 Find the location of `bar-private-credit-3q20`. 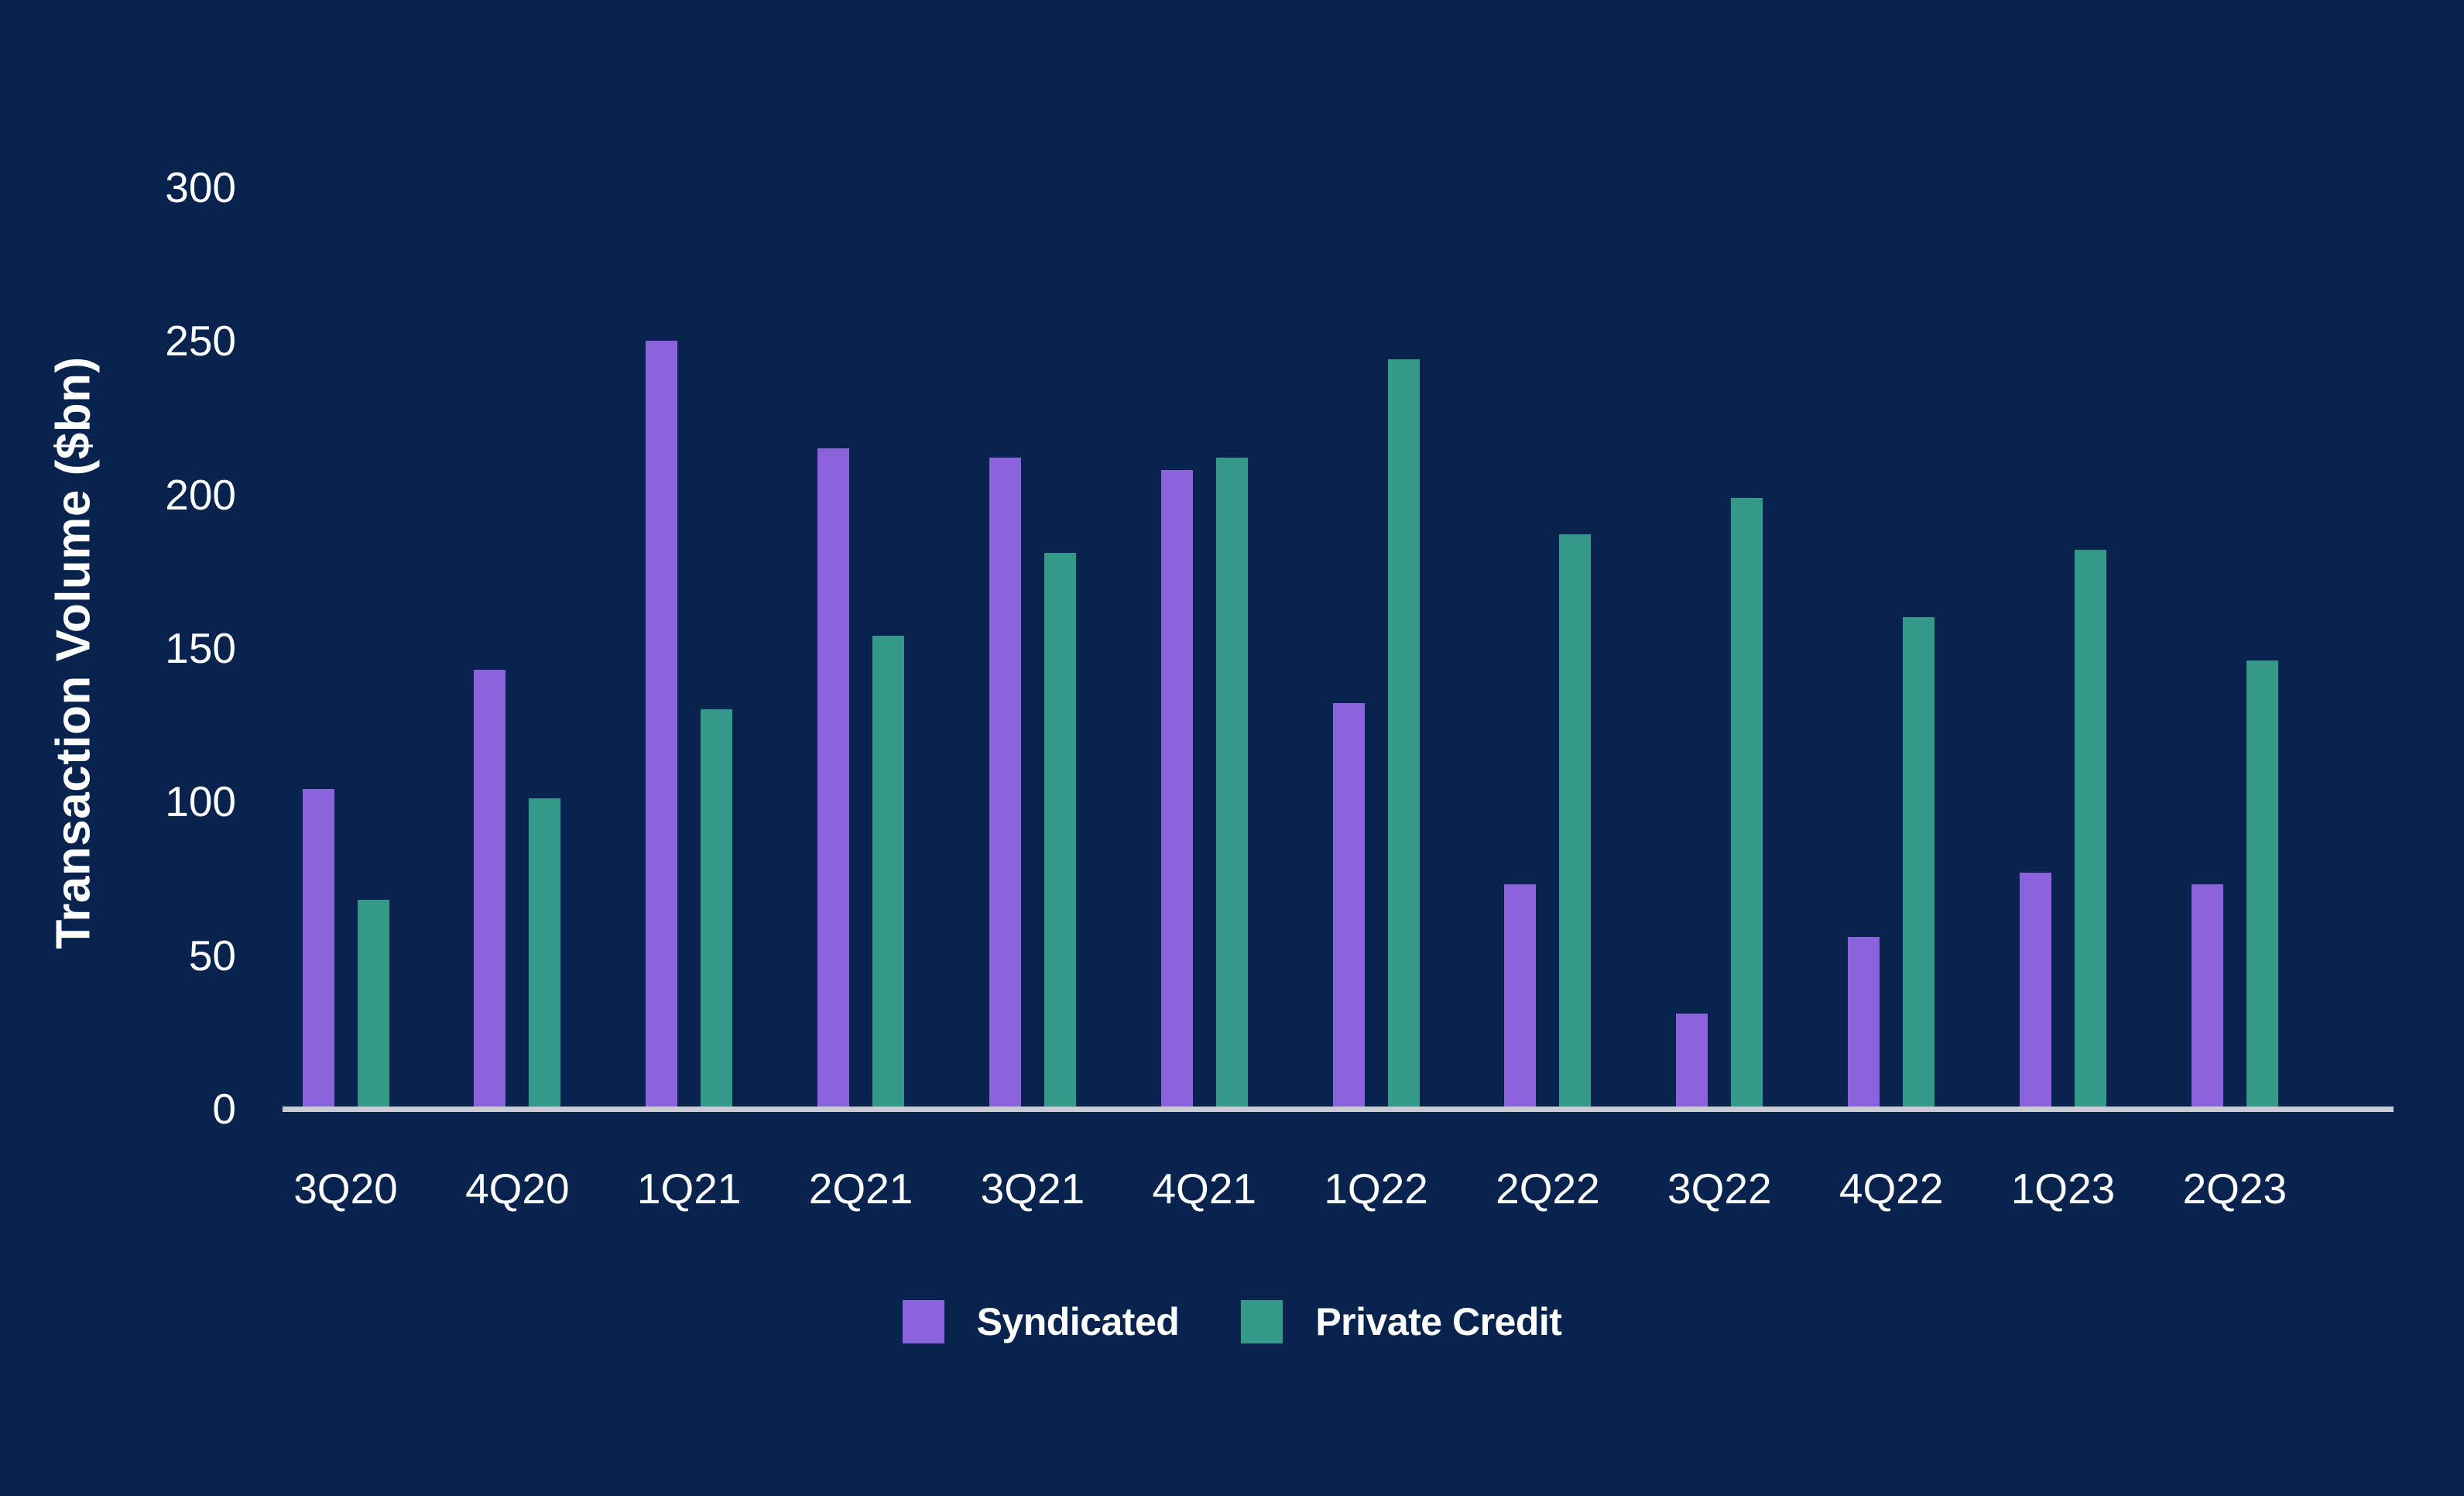

bar-private-credit-3q20 is located at coordinates (373, 1004).